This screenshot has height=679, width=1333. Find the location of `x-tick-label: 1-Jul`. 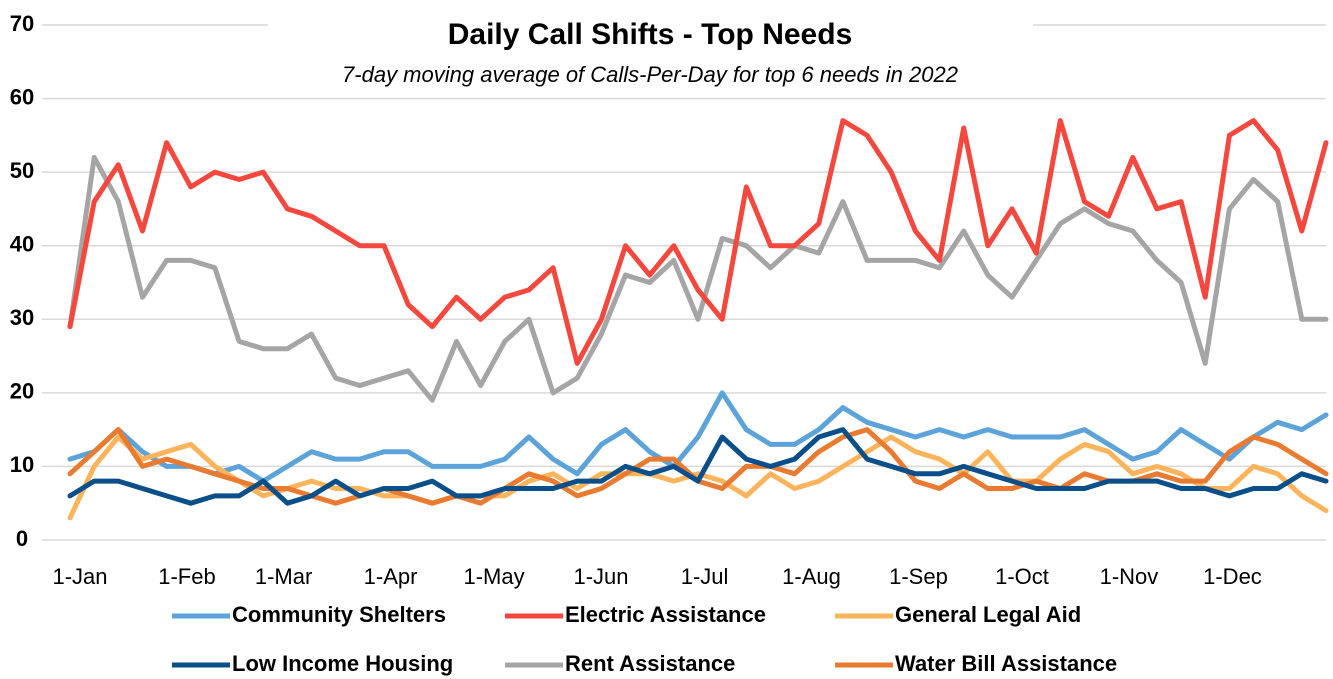

x-tick-label: 1-Jul is located at coordinates (705, 576).